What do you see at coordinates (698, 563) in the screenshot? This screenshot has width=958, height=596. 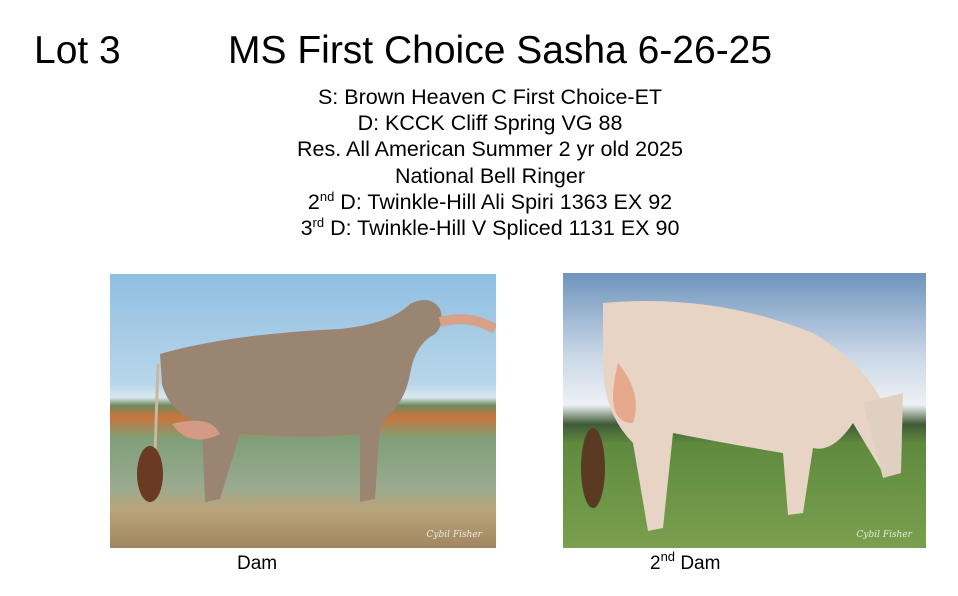 I see `caption-text: Dam` at bounding box center [698, 563].